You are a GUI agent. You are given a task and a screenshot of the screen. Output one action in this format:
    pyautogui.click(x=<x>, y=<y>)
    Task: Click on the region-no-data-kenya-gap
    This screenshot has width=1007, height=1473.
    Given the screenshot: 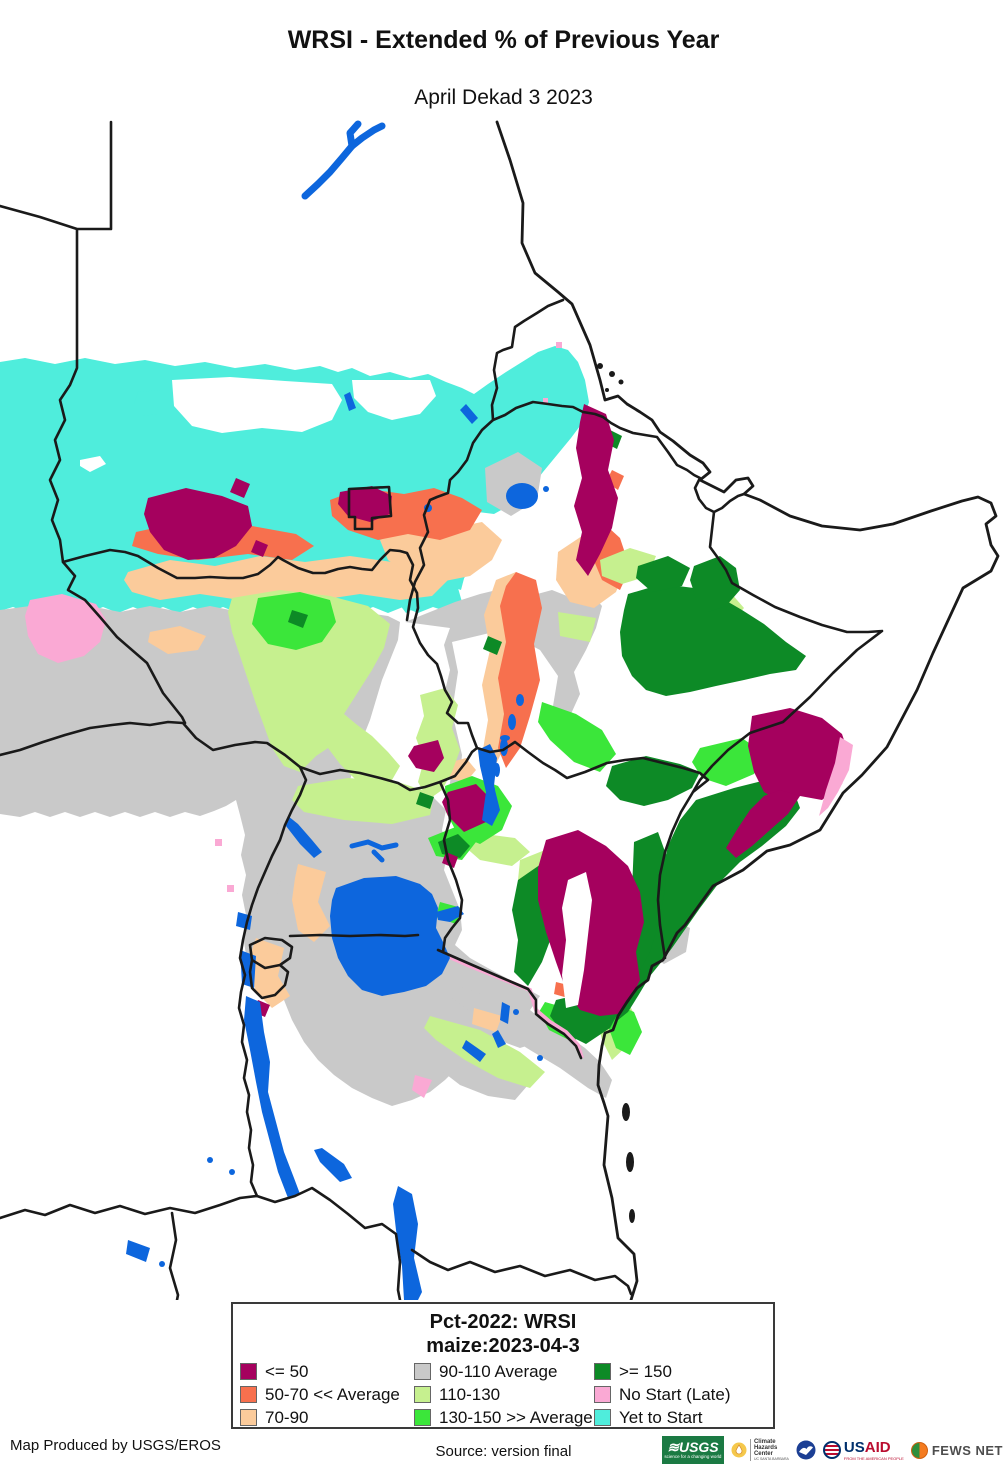 What is the action you would take?
    pyautogui.click(x=577, y=940)
    